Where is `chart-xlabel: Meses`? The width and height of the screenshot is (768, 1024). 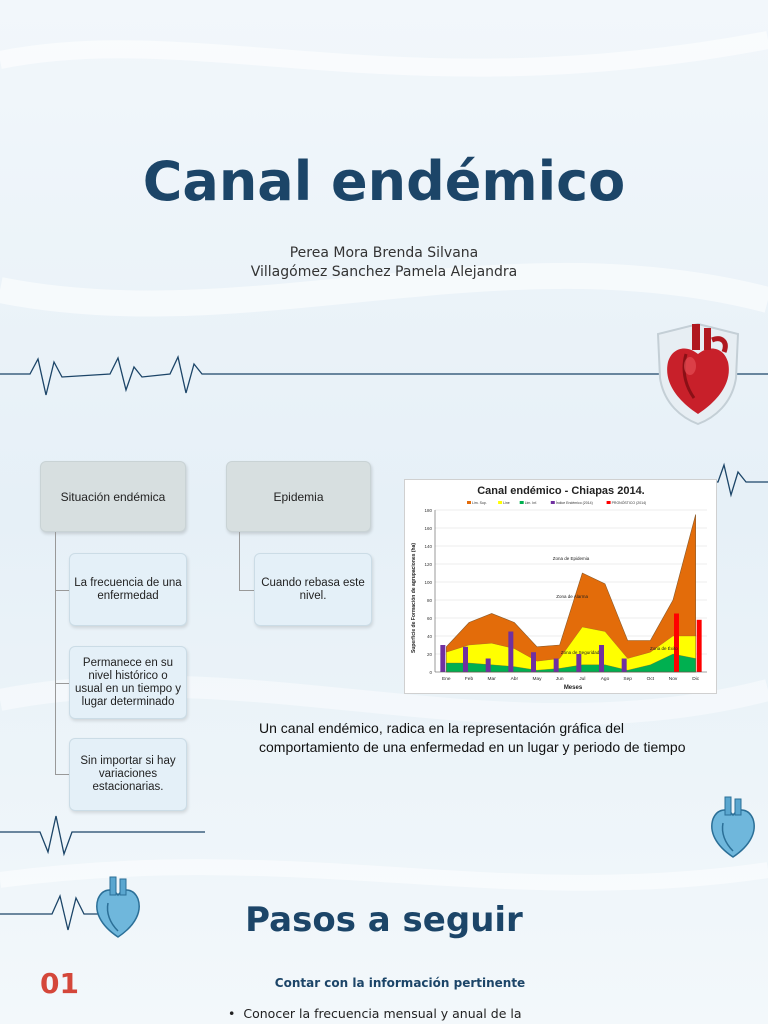
chart-xlabel: Meses is located at coordinates (573, 688).